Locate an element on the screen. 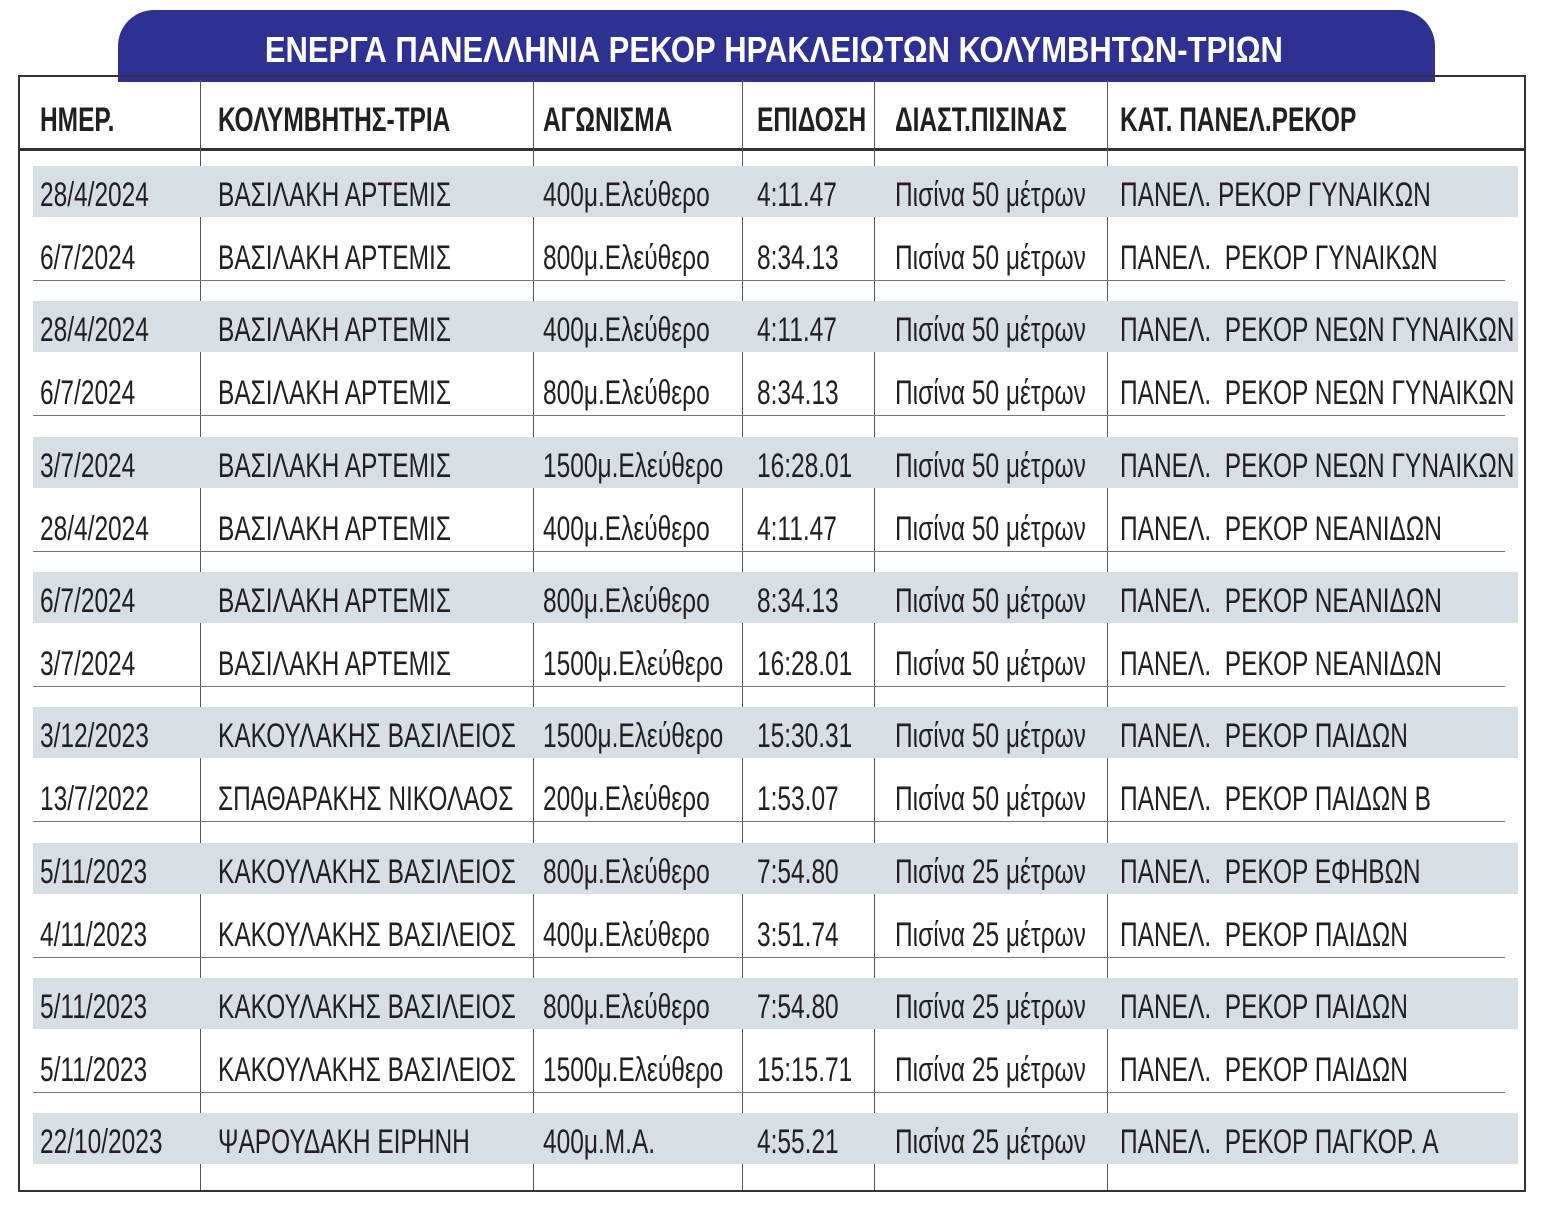 This screenshot has height=1212, width=1547. cell: ΠΑΝΕΛ. ΡΕΚΟΡ ΠΑΙΔΩΝ Β is located at coordinates (1276, 799).